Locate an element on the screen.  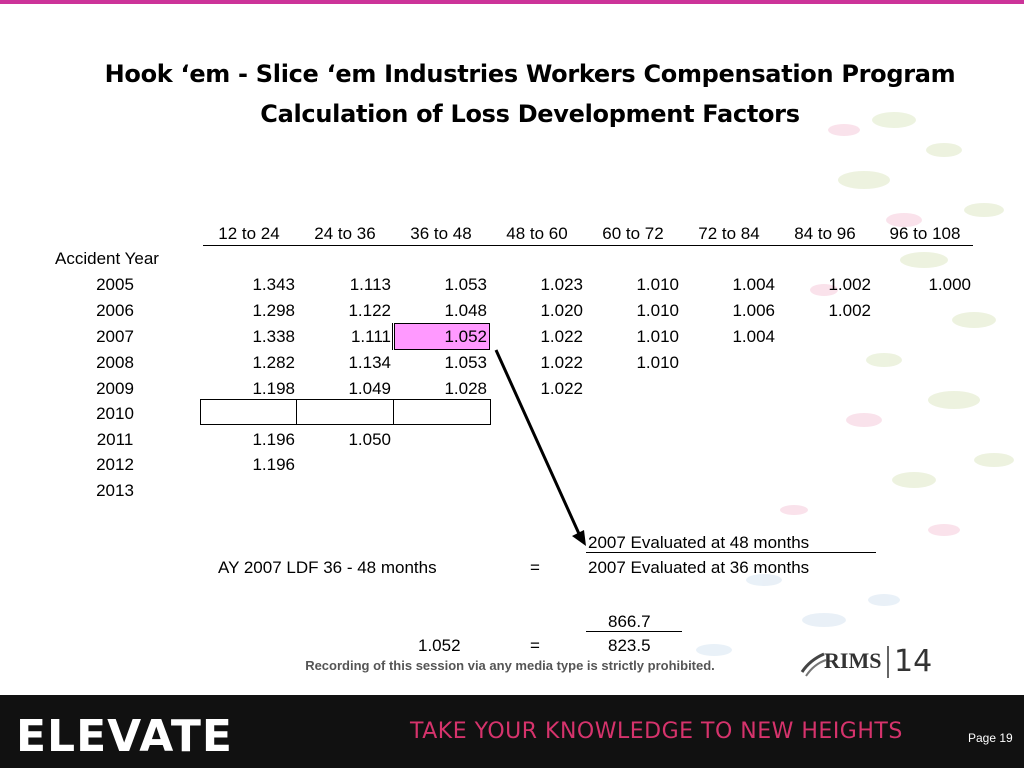
pointer-arrow is located at coordinates (540, 447).